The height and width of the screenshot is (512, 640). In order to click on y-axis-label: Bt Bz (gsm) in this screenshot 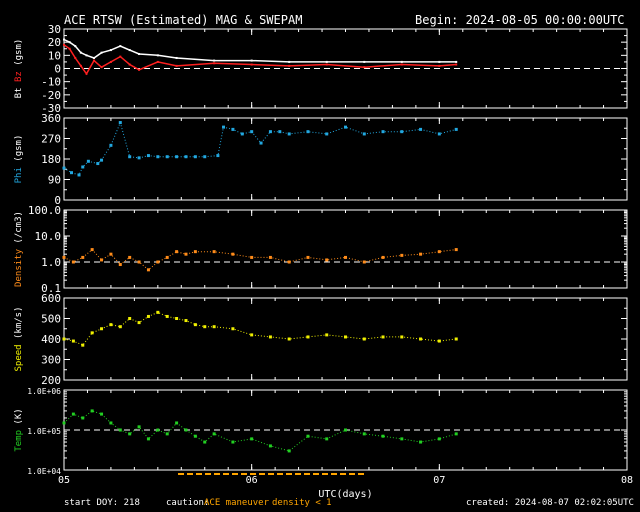, I will do `click(19, 69)`.